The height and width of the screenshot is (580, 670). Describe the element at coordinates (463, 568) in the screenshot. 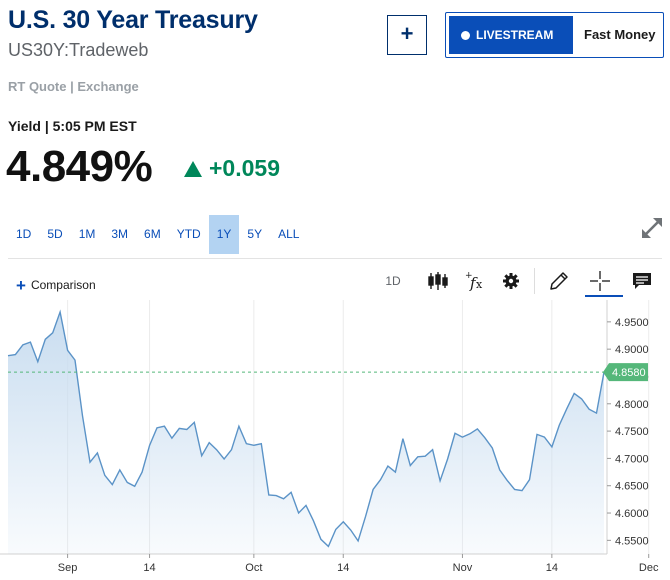

I see `x-tick-label: Nov` at that location.